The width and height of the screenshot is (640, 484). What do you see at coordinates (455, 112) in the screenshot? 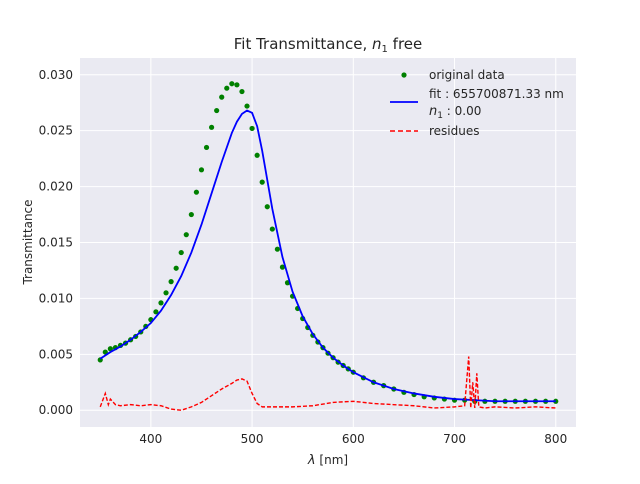
I see `legend-label-fit-line2: n1 : 0.00` at bounding box center [455, 112].